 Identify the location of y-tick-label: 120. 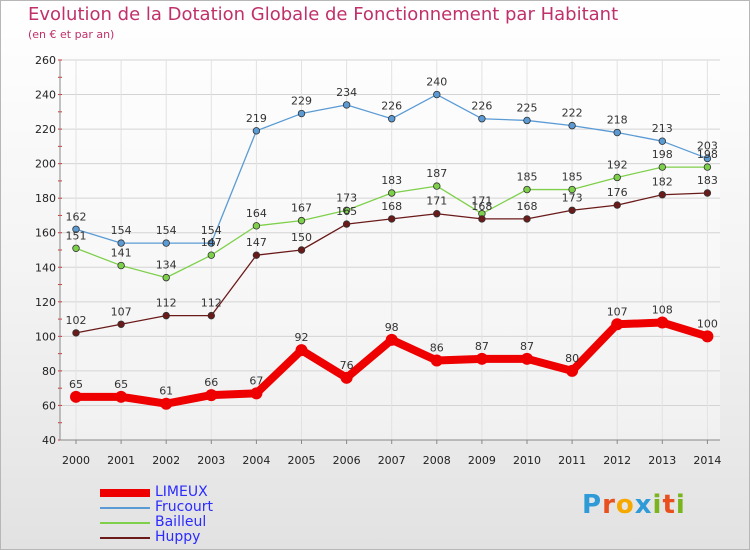
(45, 302).